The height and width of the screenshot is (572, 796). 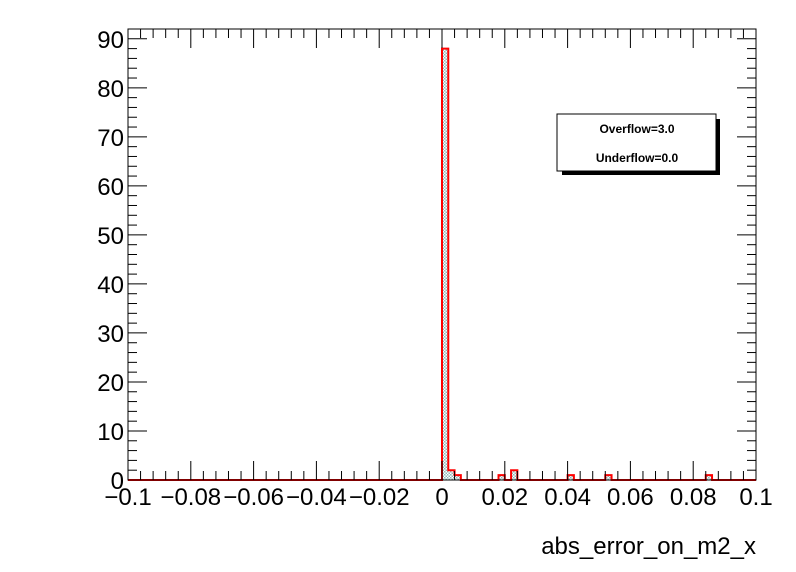 I want to click on y-tick-label: 80, so click(x=110, y=89).